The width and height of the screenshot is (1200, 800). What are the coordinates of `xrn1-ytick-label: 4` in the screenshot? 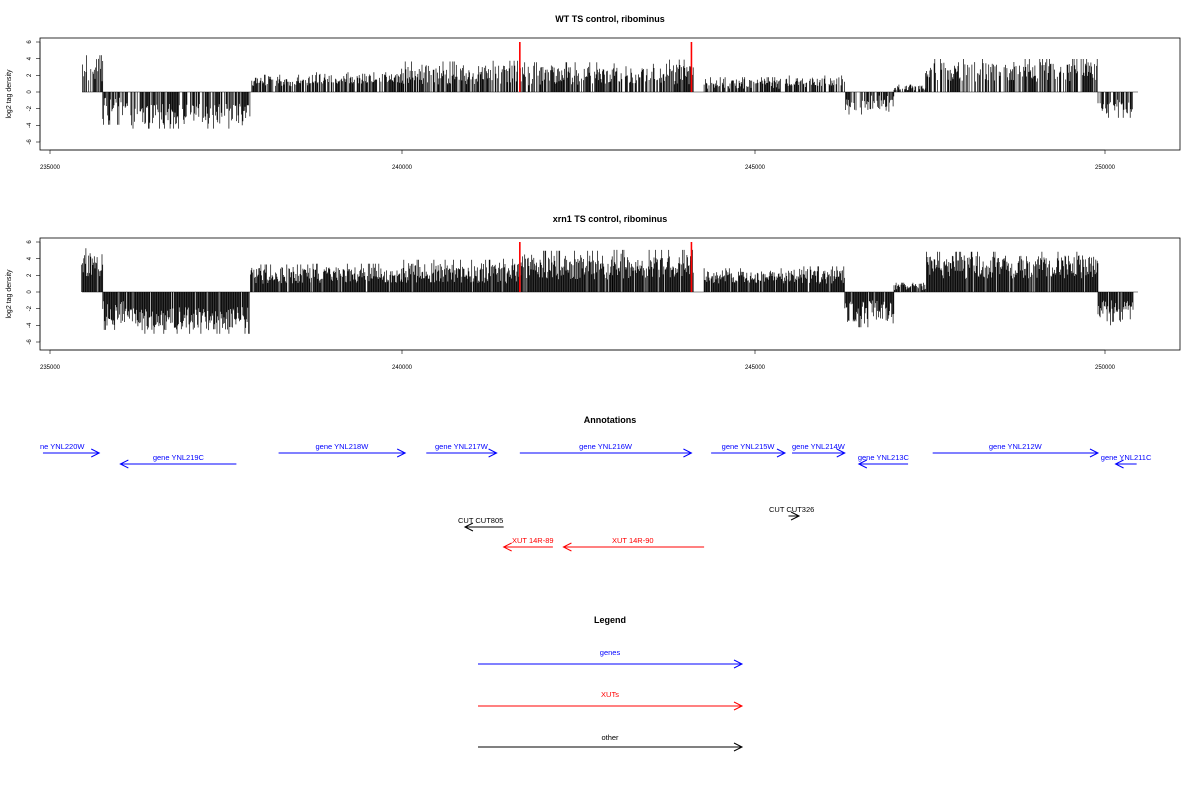 It's located at (30, 258).